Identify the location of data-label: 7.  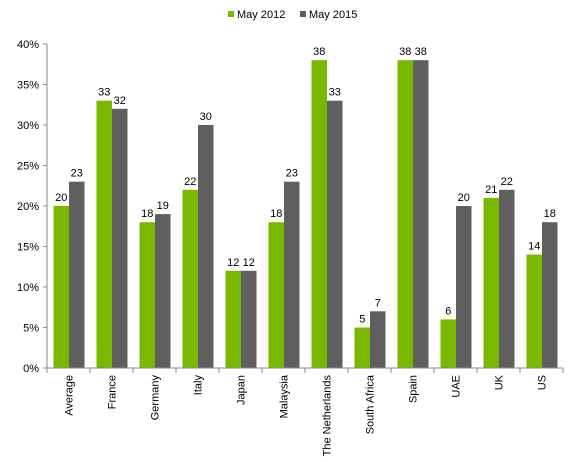
(378, 303).